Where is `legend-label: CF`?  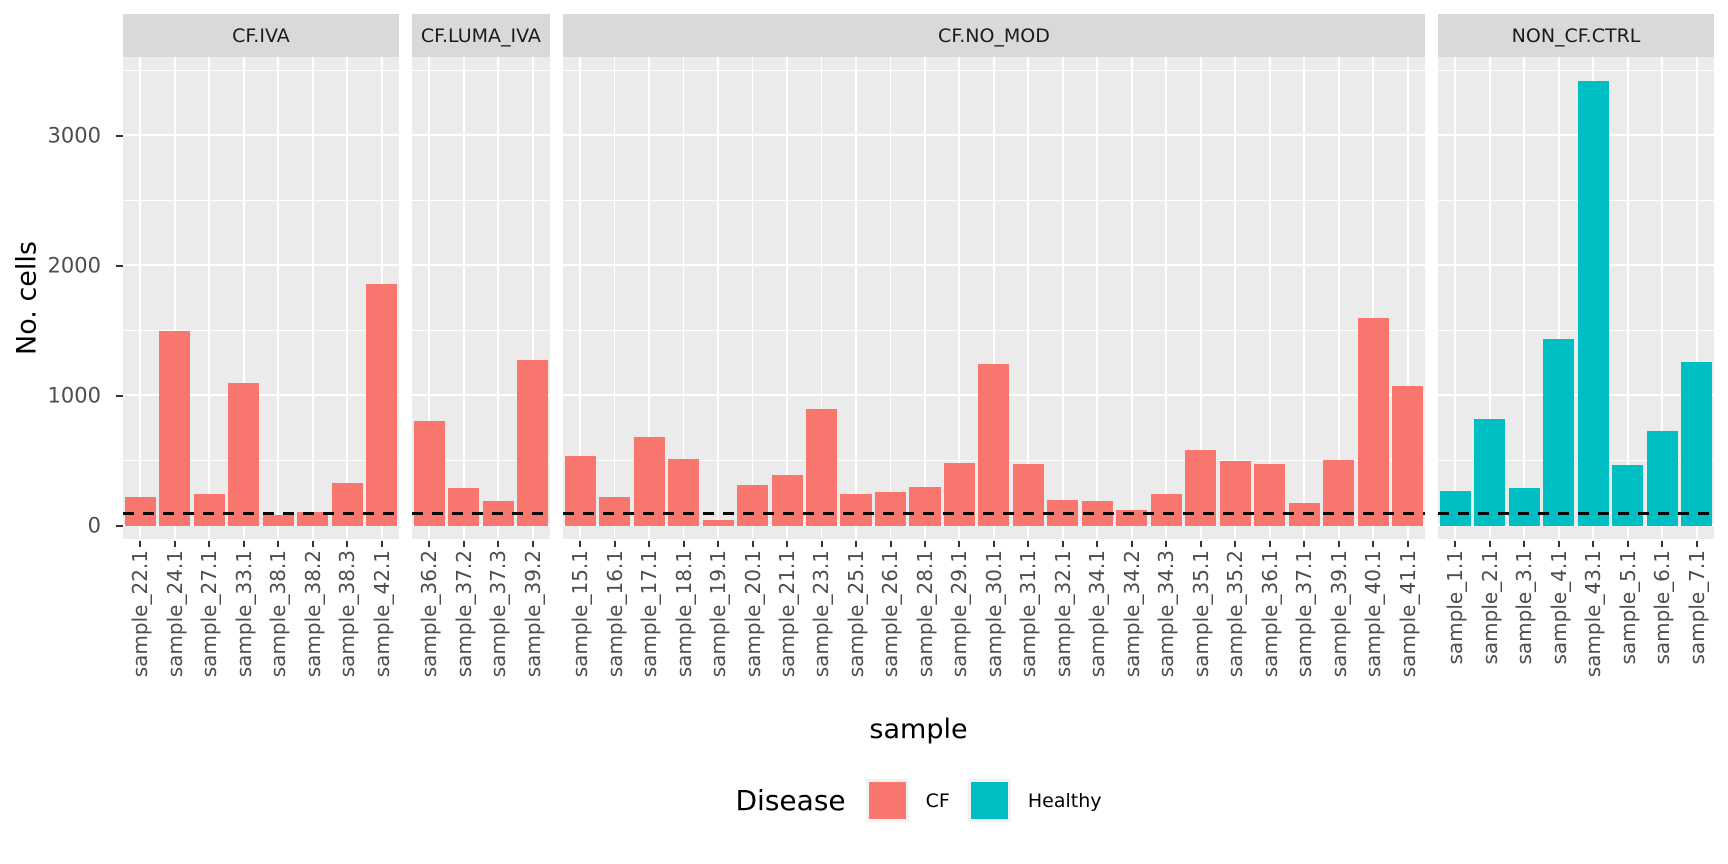 legend-label: CF is located at coordinates (937, 800).